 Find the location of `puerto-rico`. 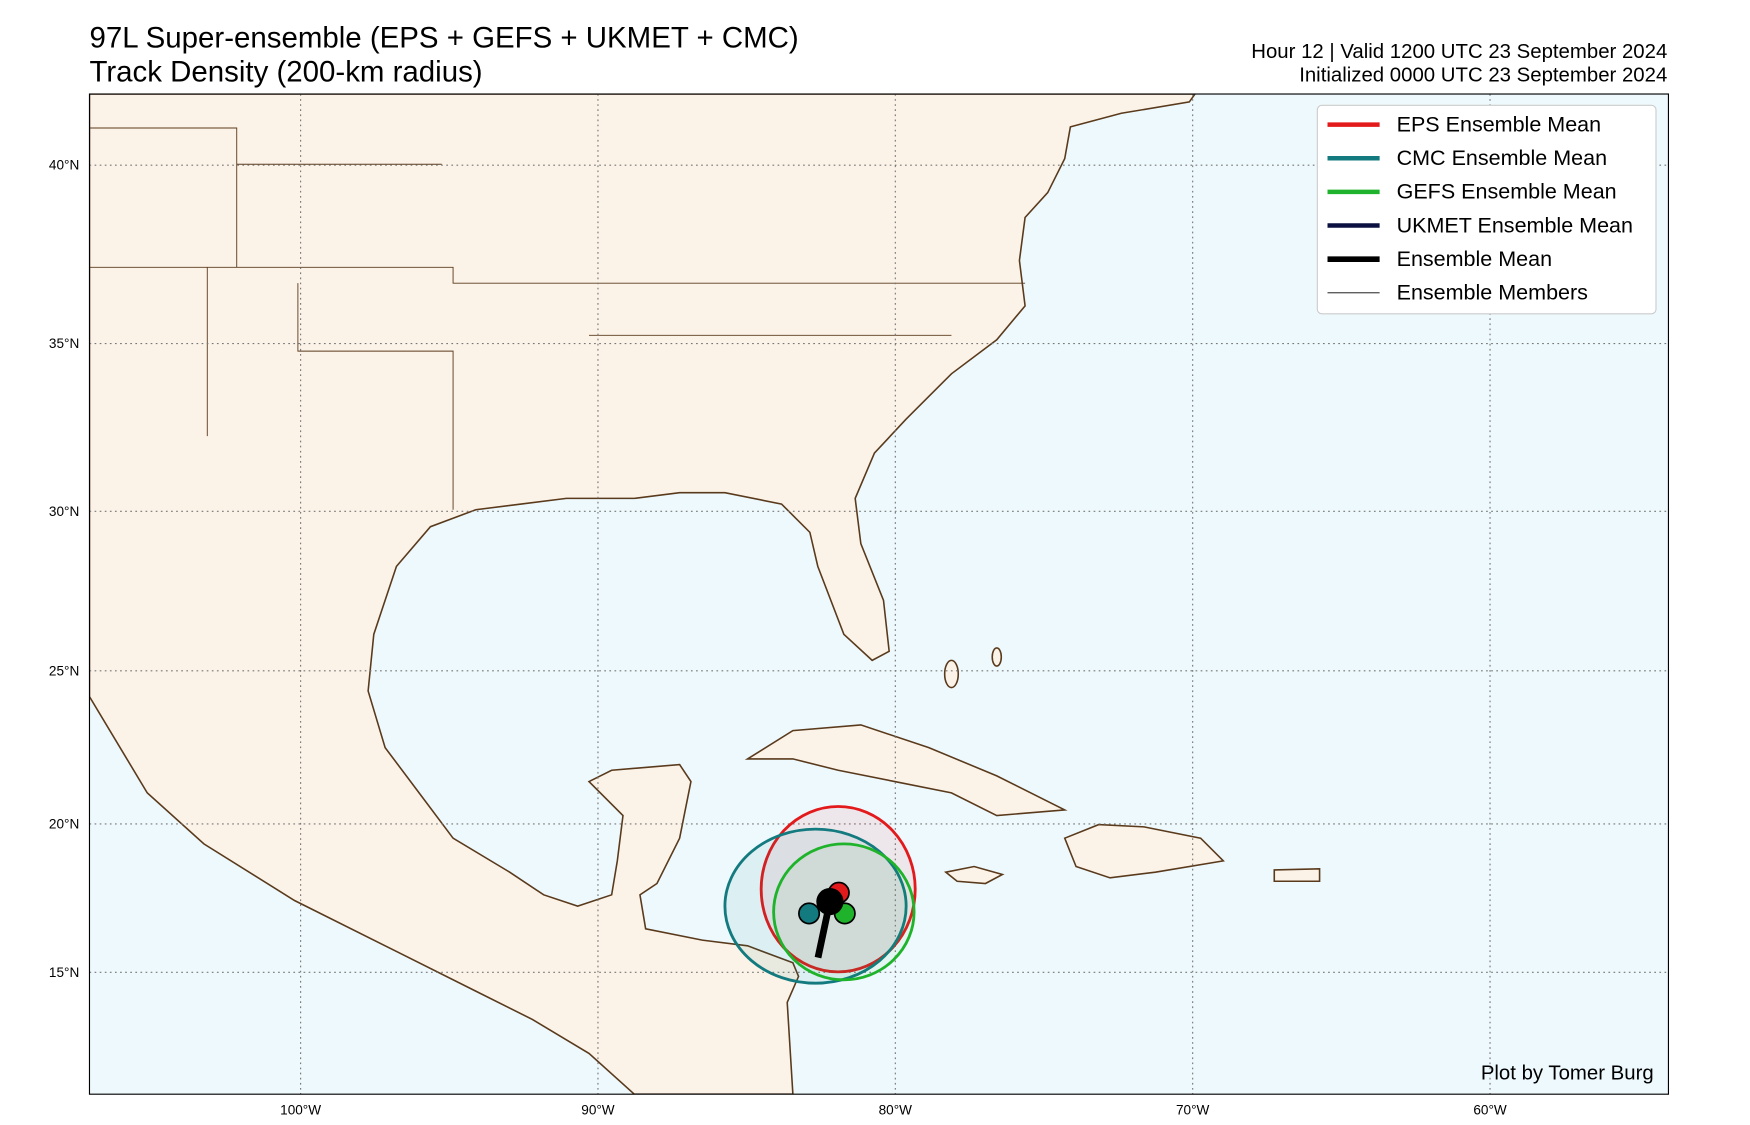

puerto-rico is located at coordinates (1297, 875).